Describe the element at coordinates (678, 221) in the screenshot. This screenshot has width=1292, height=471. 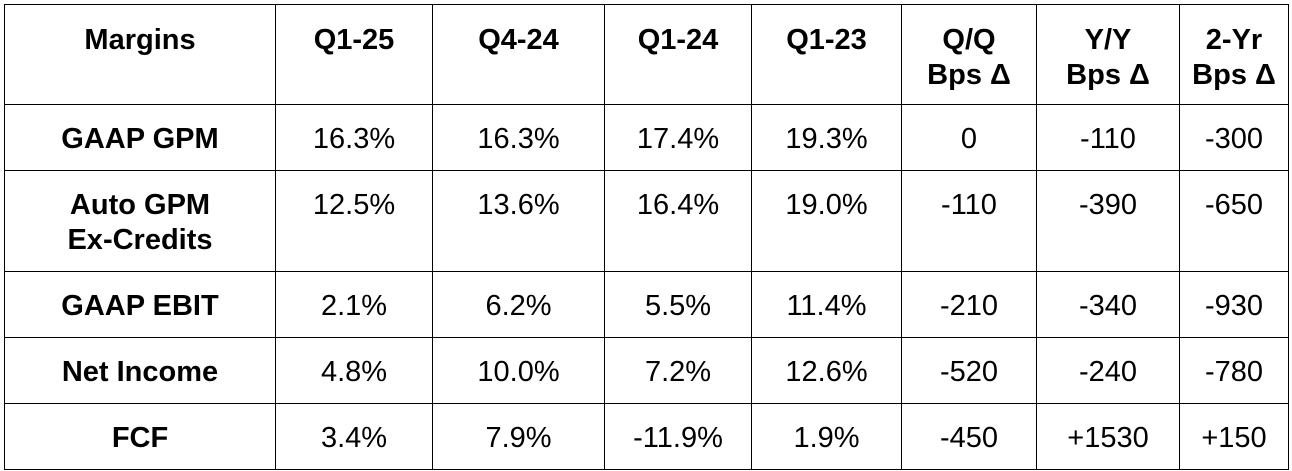
I see `table-cell: 16.4%` at that location.